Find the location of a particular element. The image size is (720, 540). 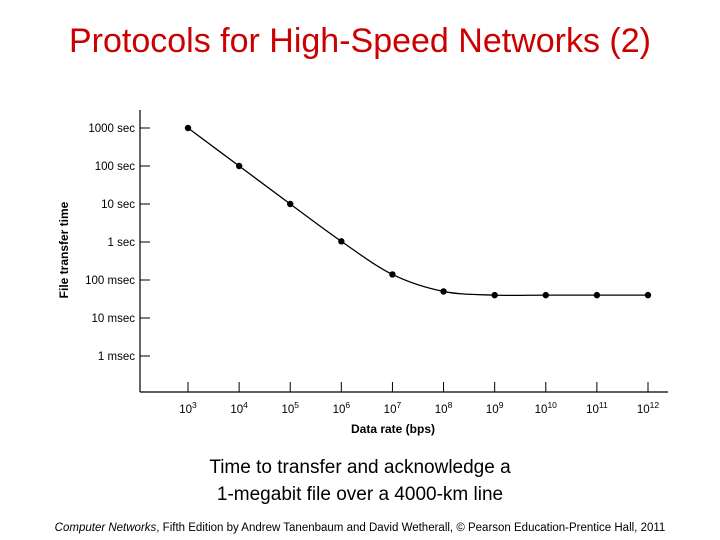

y-axis-label: File transfer time is located at coordinates (64, 249).